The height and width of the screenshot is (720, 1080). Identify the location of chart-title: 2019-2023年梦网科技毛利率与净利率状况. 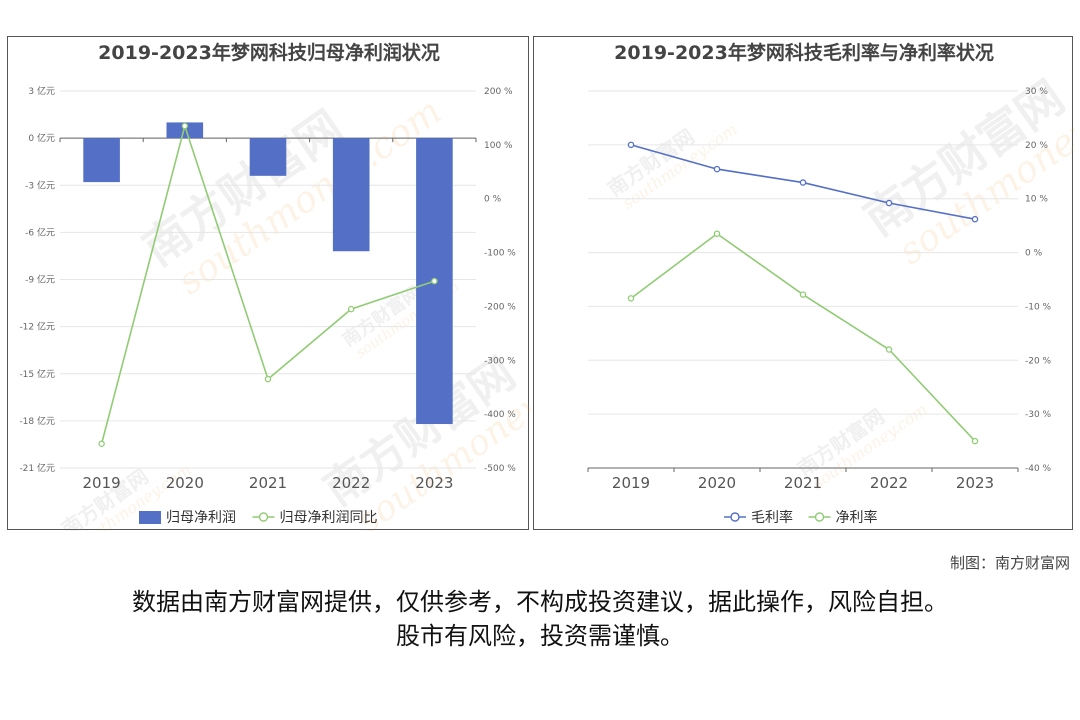
(804, 52).